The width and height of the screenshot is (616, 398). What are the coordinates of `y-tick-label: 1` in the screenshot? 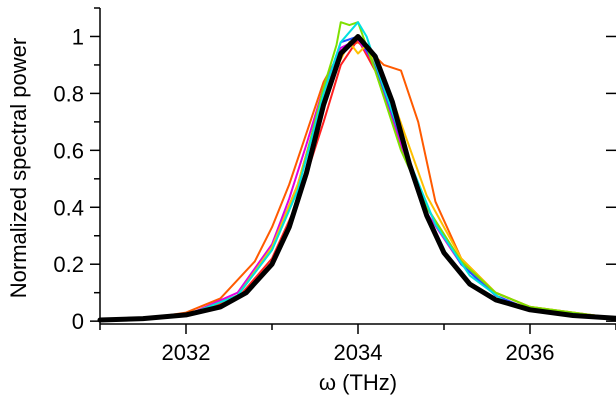 It's located at (78, 36).